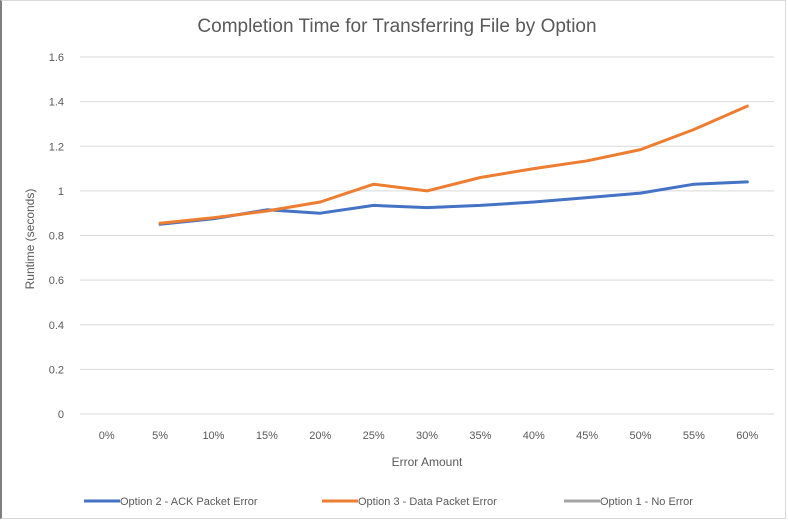  What do you see at coordinates (646, 502) in the screenshot?
I see `legend-label: Option 1 - No Error` at bounding box center [646, 502].